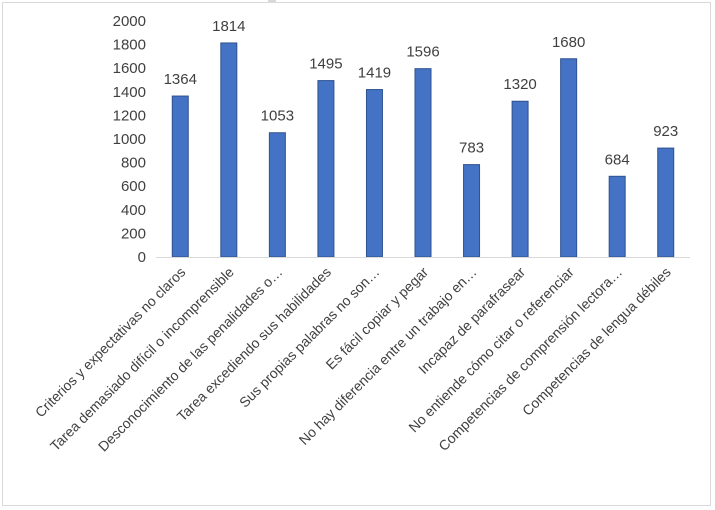 The image size is (715, 510). Describe the element at coordinates (568, 42) in the screenshot. I see `data-label: 1680` at that location.